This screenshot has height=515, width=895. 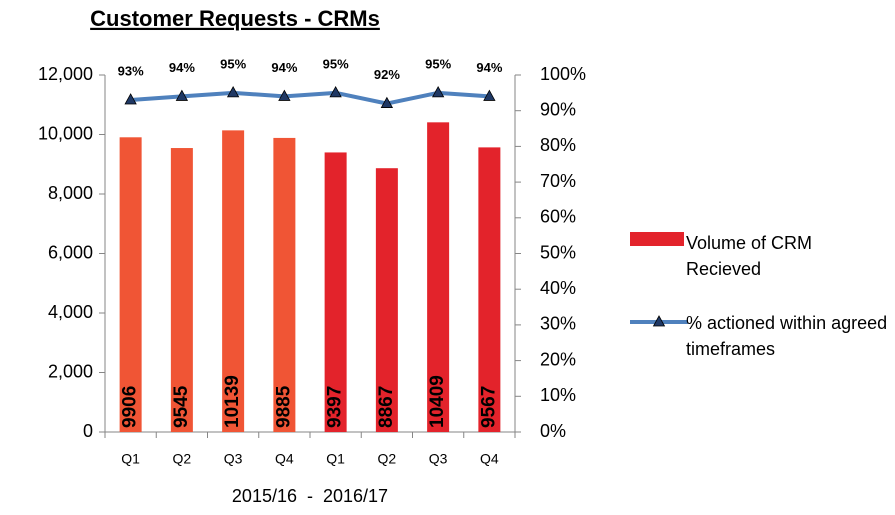 I want to click on line-value-label: 92%, so click(x=387, y=74).